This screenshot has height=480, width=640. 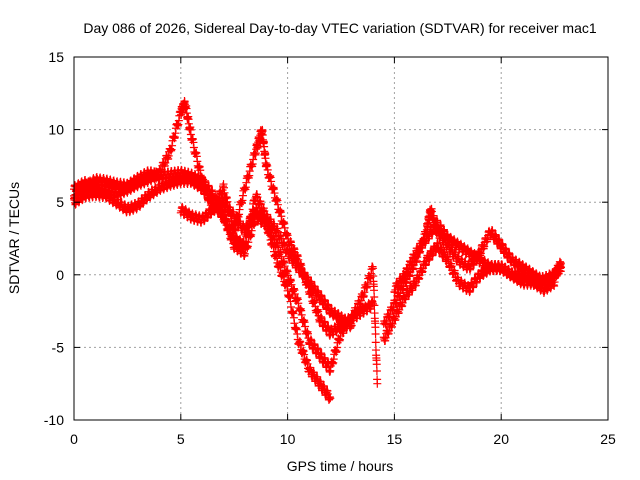 What do you see at coordinates (56, 130) in the screenshot?
I see `y-tick-label: 10` at bounding box center [56, 130].